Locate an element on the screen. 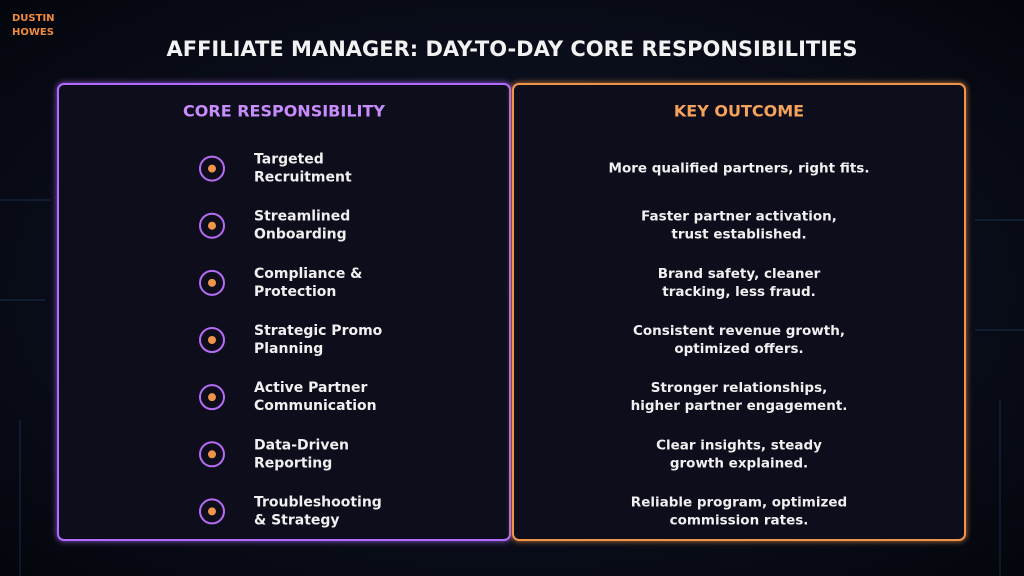 This screenshot has width=1024, height=576. outcome-text: trust established. is located at coordinates (738, 235).